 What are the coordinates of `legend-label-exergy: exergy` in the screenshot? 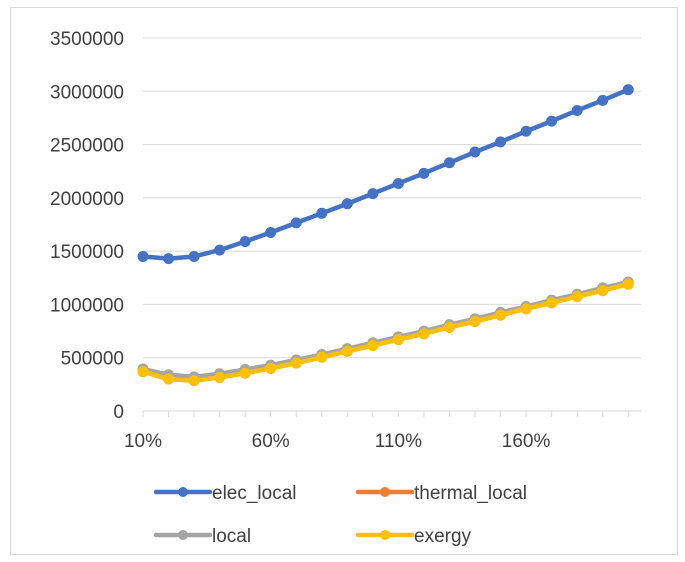 It's located at (443, 536).